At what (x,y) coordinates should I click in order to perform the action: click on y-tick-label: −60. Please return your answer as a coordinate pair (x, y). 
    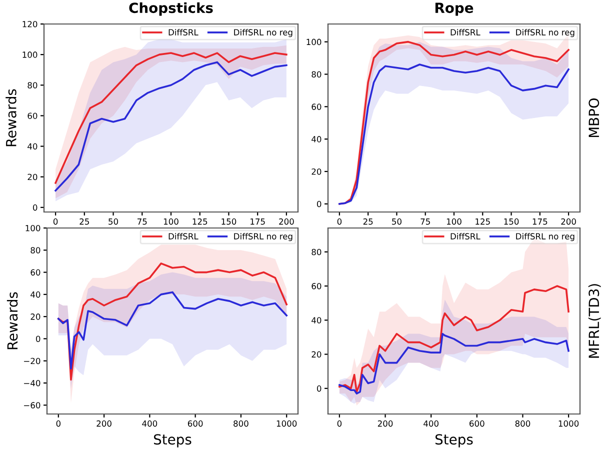
    Looking at the image, I should click on (32, 405).